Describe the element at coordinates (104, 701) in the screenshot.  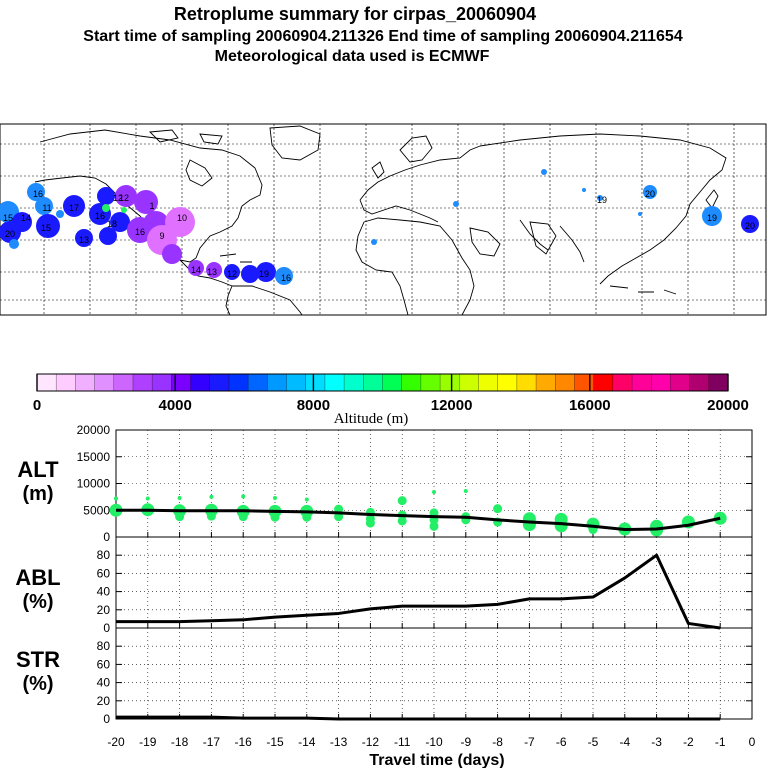
I see `y-tick-label: 20` at that location.